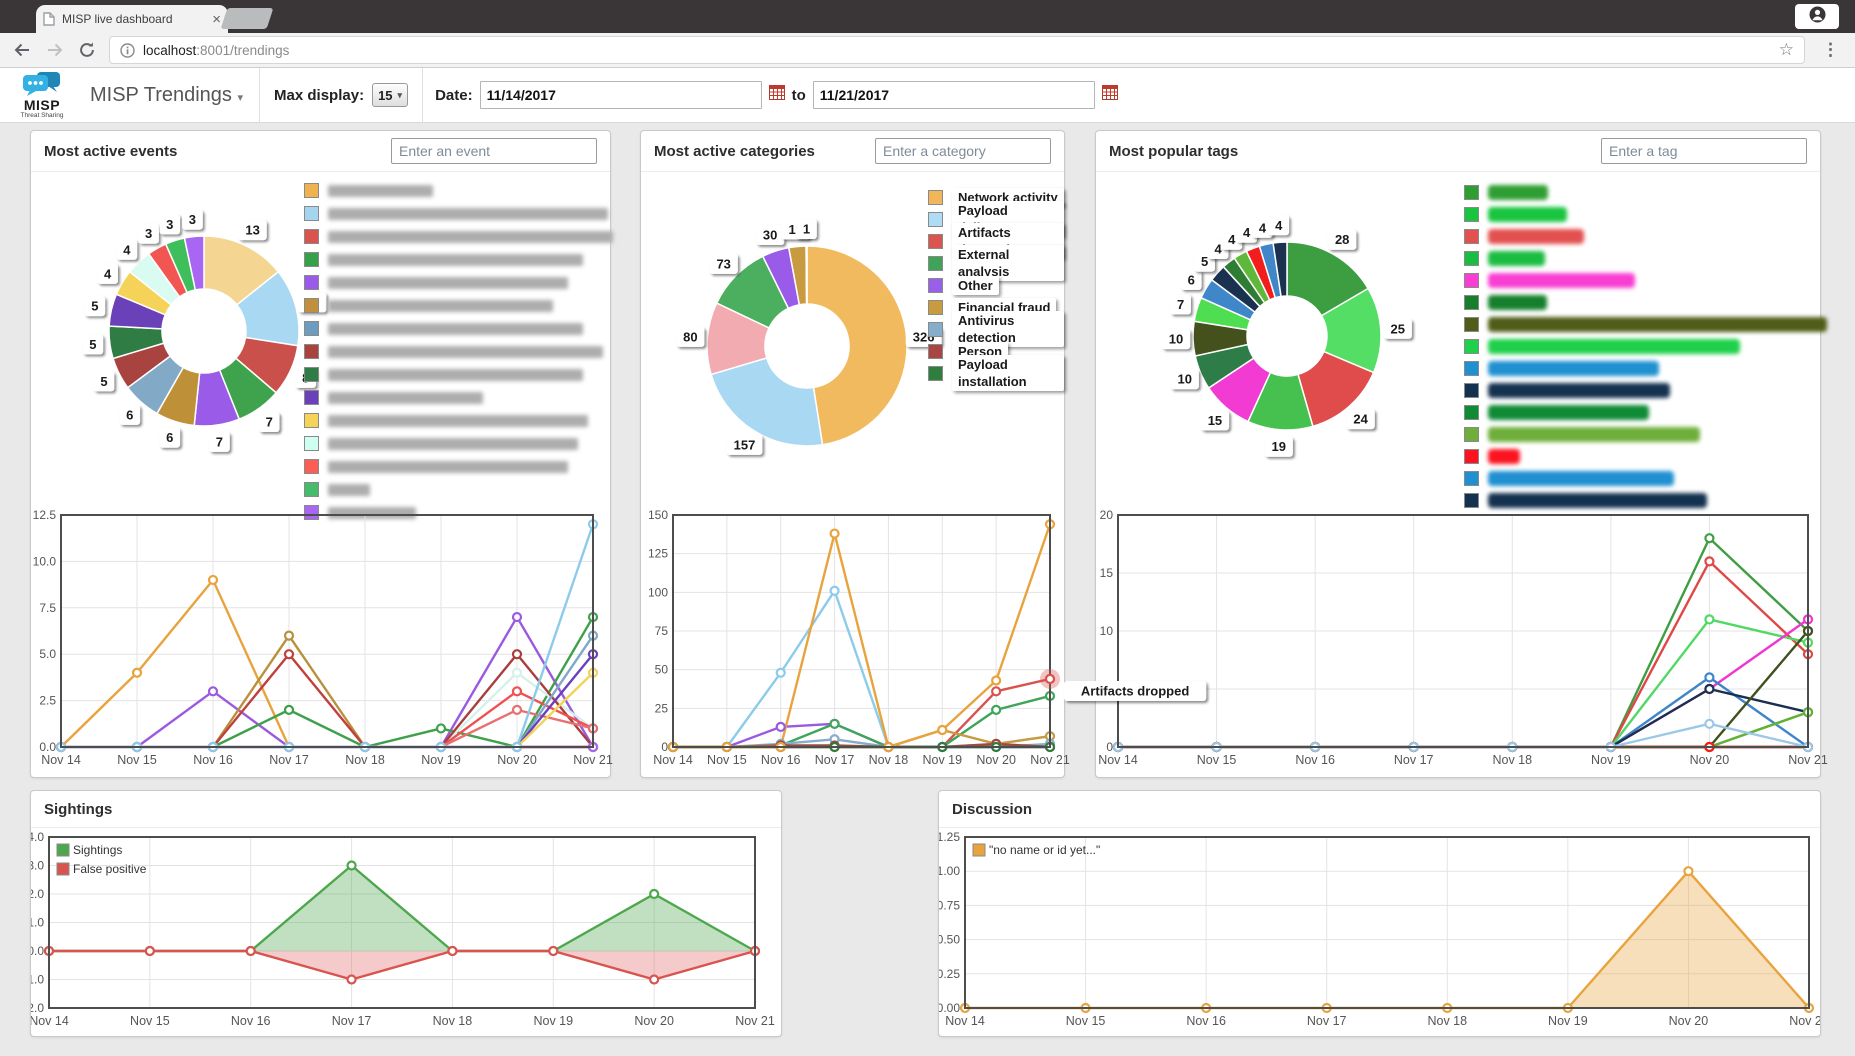 Image resolution: width=1855 pixels, height=1056 pixels. Describe the element at coordinates (996, 329) in the screenshot. I see `legend-item: Antivirus detection` at that location.